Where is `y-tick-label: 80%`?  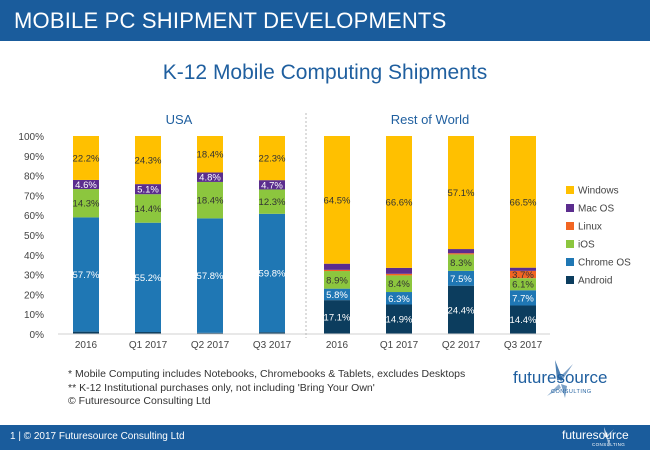 y-tick-label: 80% is located at coordinates (34, 177).